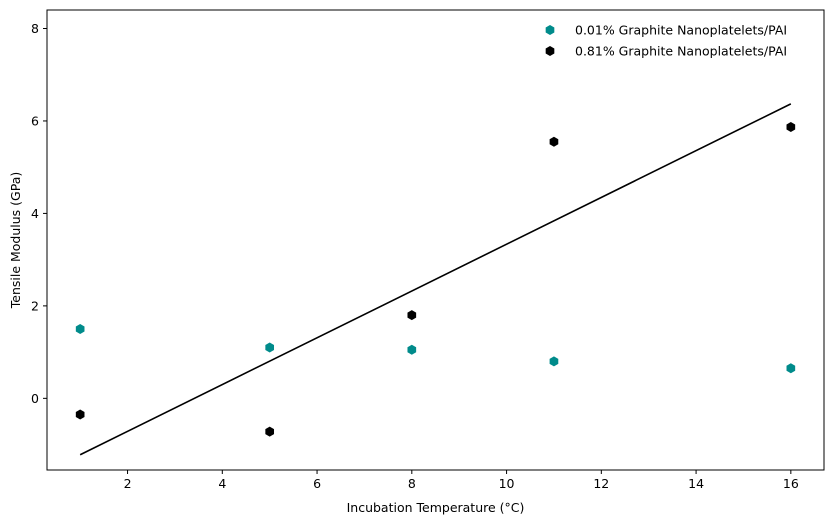 Image resolution: width=833 pixels, height=525 pixels. I want to click on y-tick-label: 8, so click(35, 28).